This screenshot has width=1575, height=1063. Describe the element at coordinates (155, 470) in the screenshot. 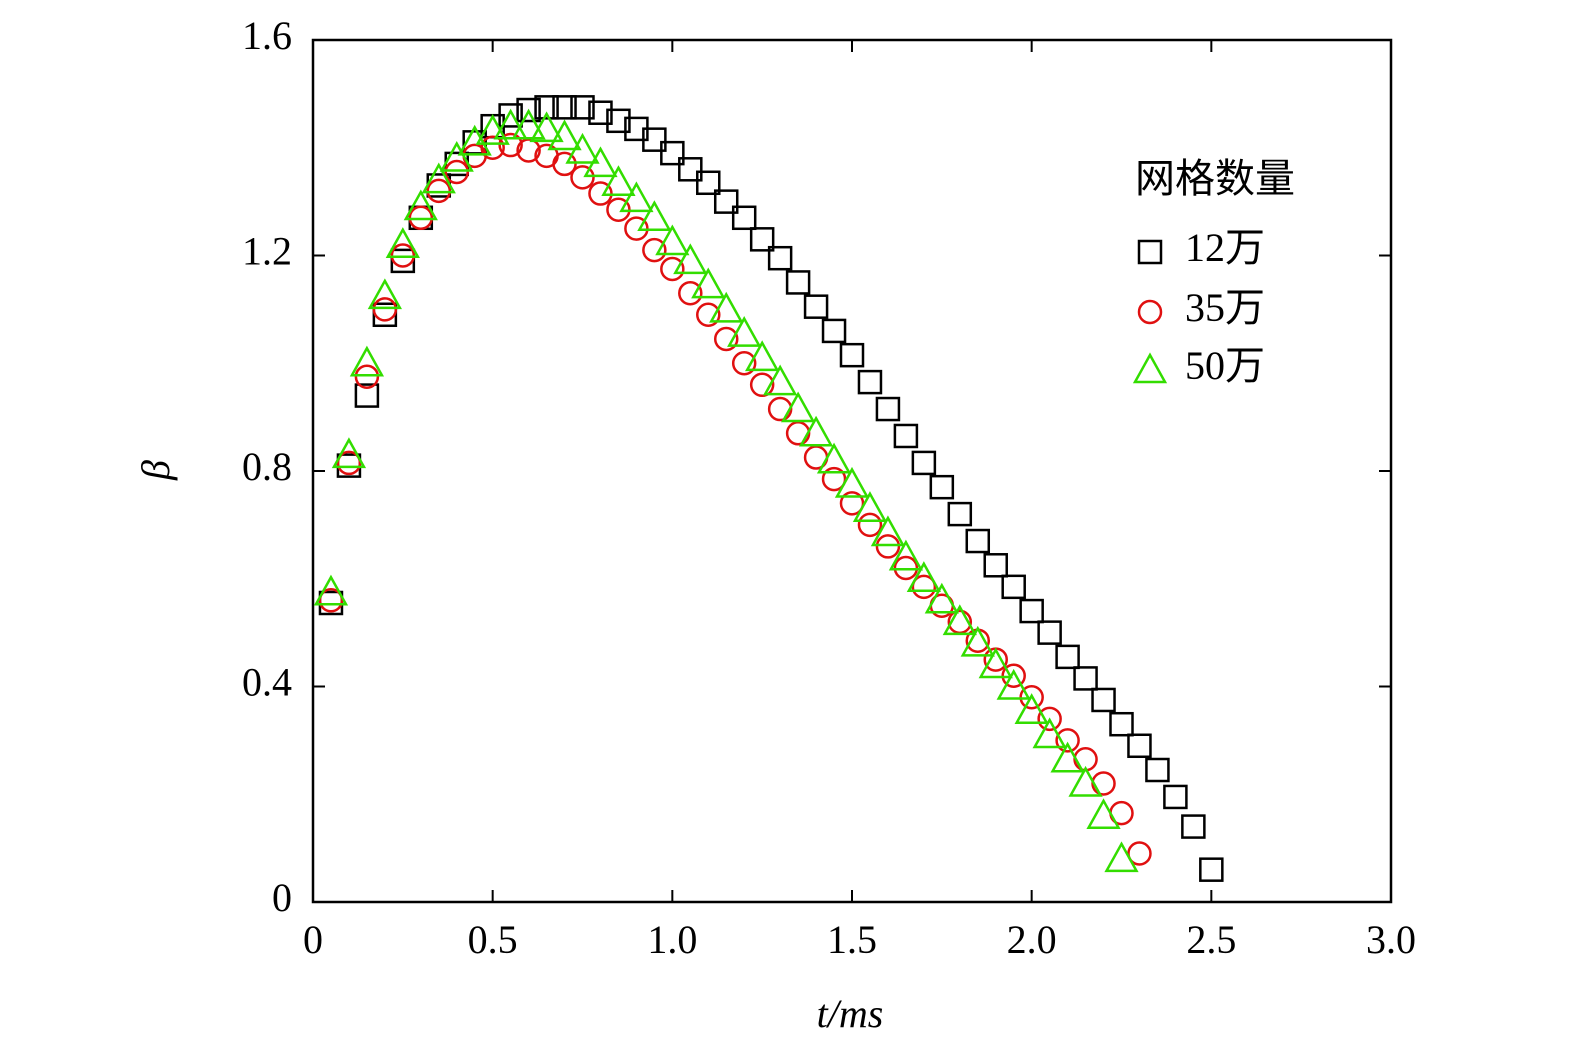

I see `y-axis-label: β` at that location.